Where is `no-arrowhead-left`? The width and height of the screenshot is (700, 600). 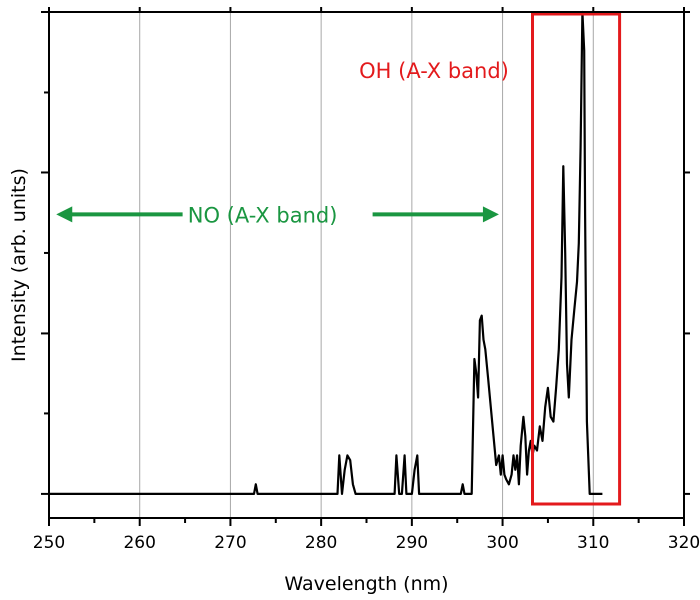 no-arrowhead-left is located at coordinates (64, 214).